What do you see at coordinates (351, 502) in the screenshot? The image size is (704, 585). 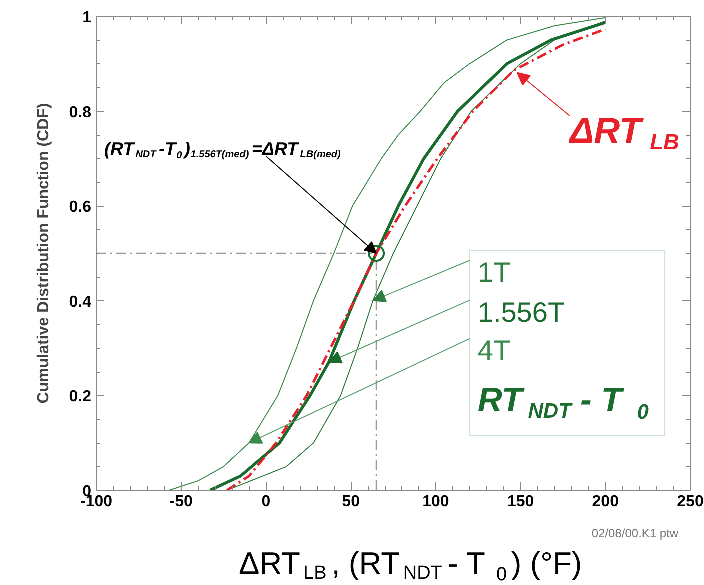 I see `x-tick-label: 50` at bounding box center [351, 502].